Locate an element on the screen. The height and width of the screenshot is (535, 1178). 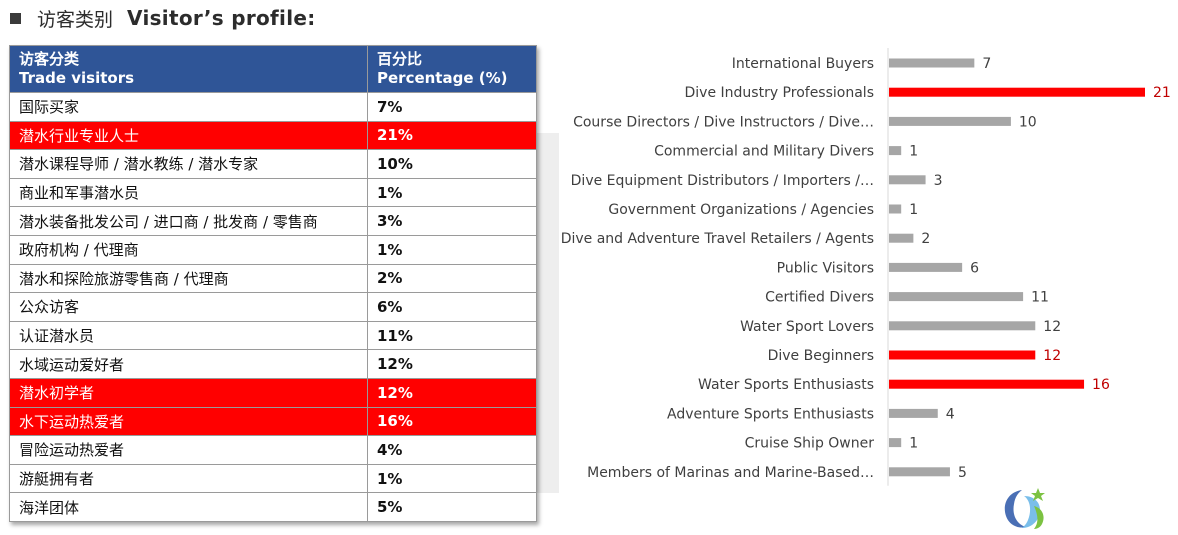
table-row: 潜水装备批发公司 / 进口商 / 批发商 / 零售商 3% is located at coordinates (273, 221).